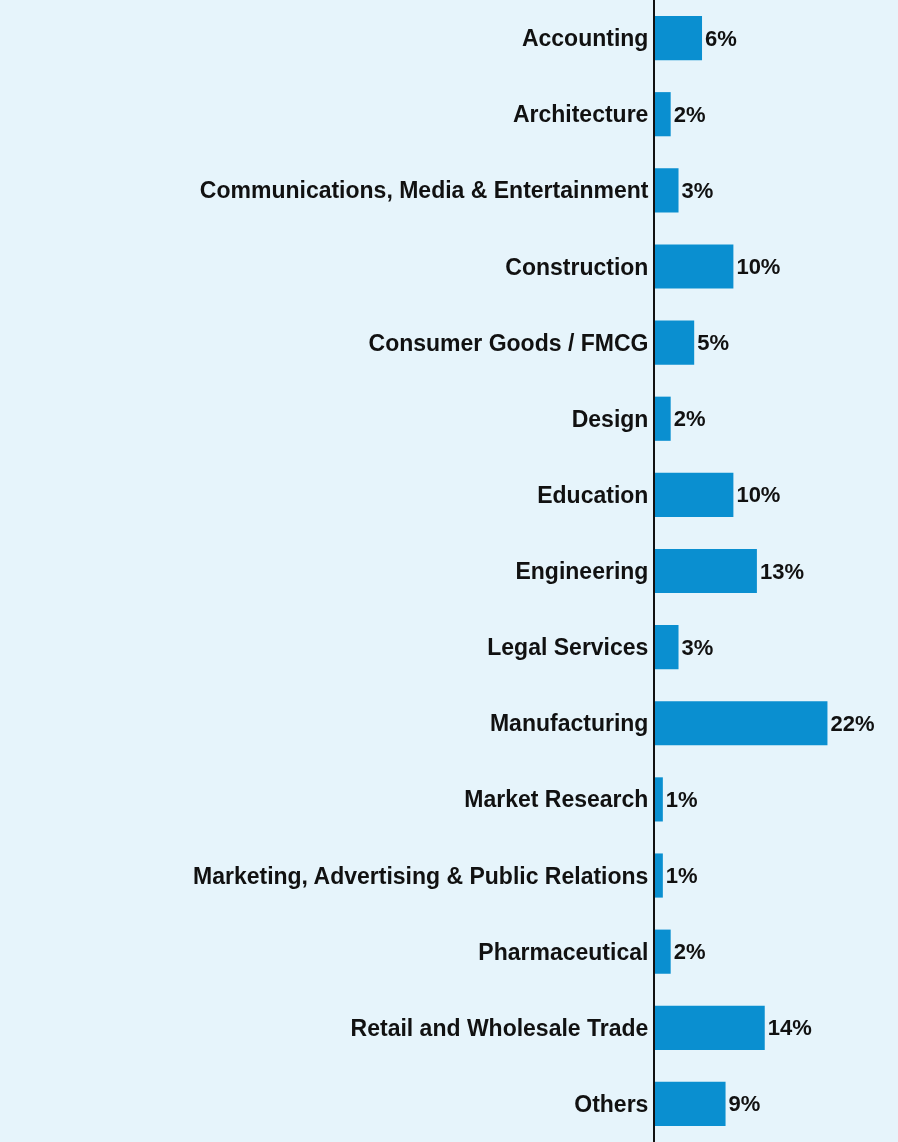 This screenshot has width=898, height=1142. What do you see at coordinates (556, 799) in the screenshot?
I see `y-tick-label: Market Research` at bounding box center [556, 799].